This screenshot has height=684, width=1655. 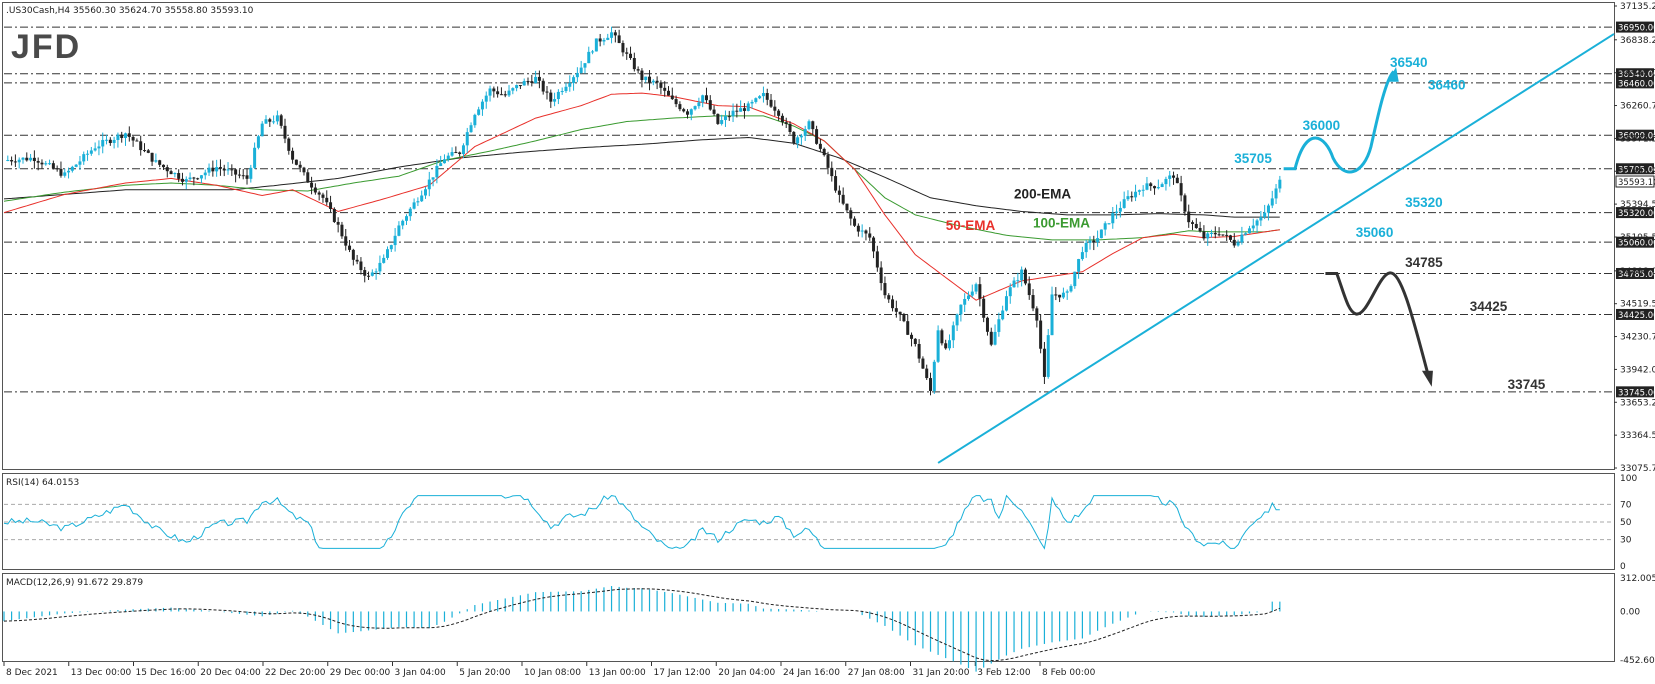 I want to click on x-tick-label: 13 Jan 00:00, so click(x=617, y=673).